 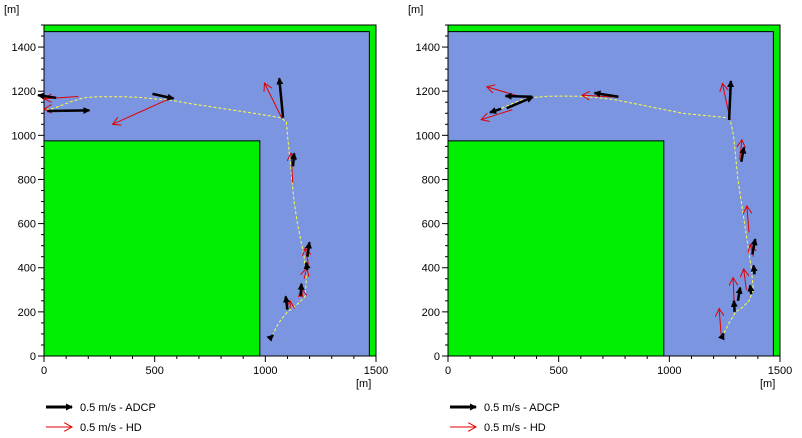 I want to click on legend-item-hd-right: 0.5 m/s - HD, so click(x=498, y=428).